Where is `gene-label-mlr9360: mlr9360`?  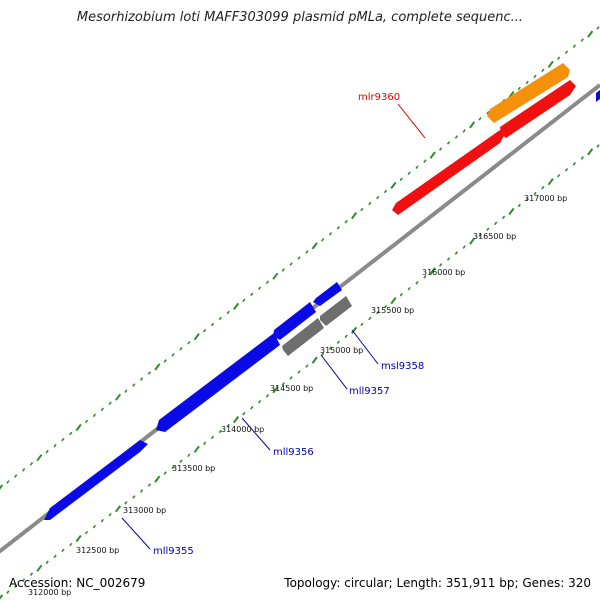
gene-label-mlr9360: mlr9360 is located at coordinates (379, 97).